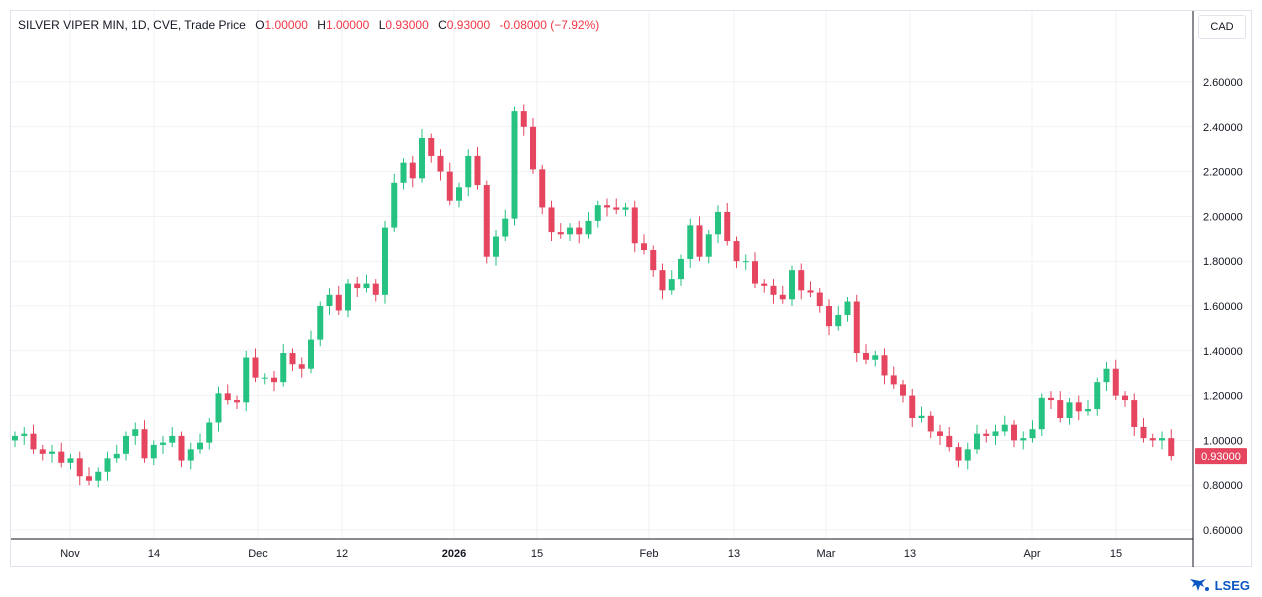 Image resolution: width=1262 pixels, height=597 pixels. Describe the element at coordinates (468, 25) in the screenshot. I see `close-value: 0.93000` at that location.